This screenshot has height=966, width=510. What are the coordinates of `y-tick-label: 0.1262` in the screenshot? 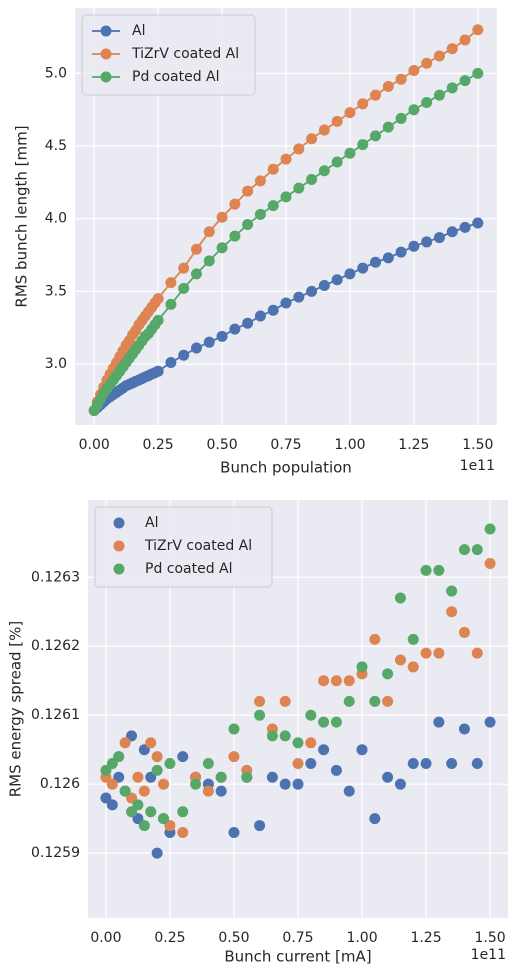 It's located at (55, 646).